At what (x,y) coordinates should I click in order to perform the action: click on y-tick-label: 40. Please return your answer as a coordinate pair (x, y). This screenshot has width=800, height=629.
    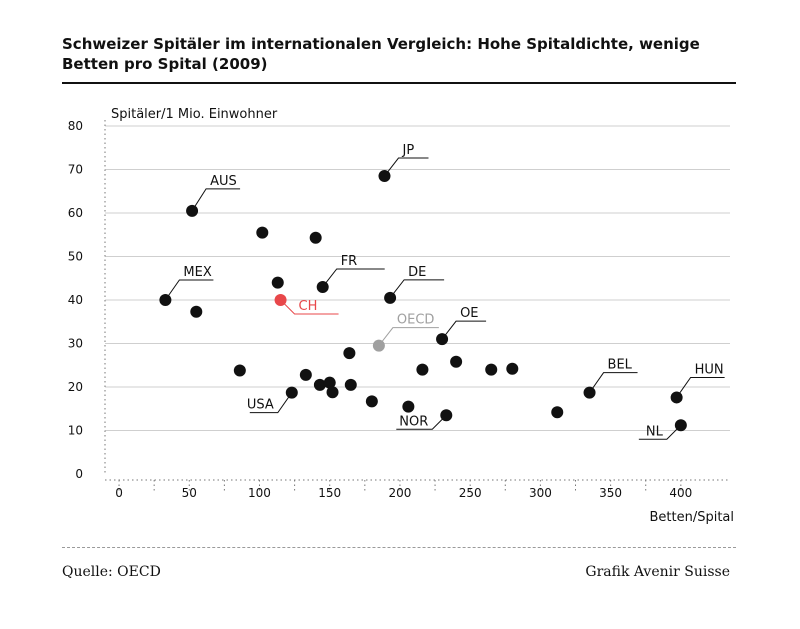
    Looking at the image, I should click on (75, 300).